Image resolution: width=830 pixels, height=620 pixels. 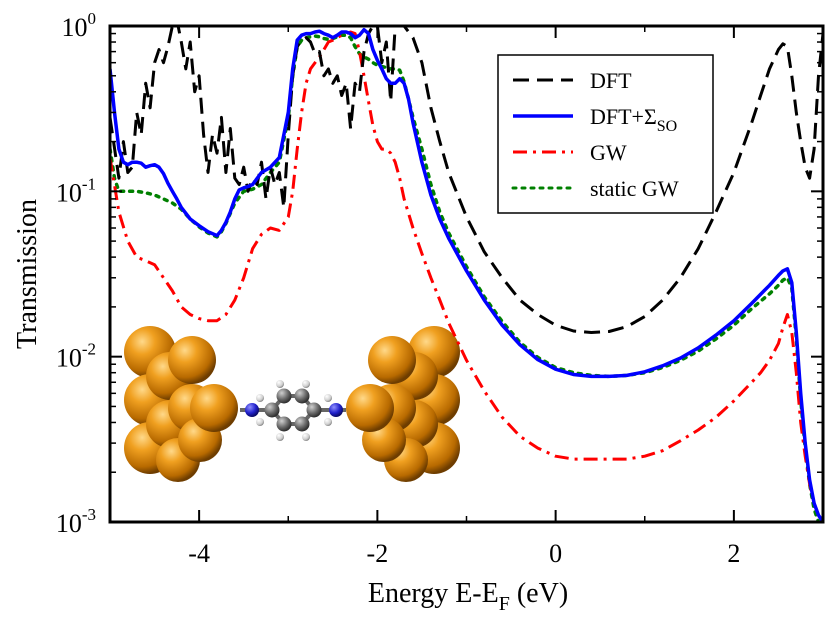 What do you see at coordinates (79, 25) in the screenshot?
I see `y-tick-label: 10⁰` at bounding box center [79, 25].